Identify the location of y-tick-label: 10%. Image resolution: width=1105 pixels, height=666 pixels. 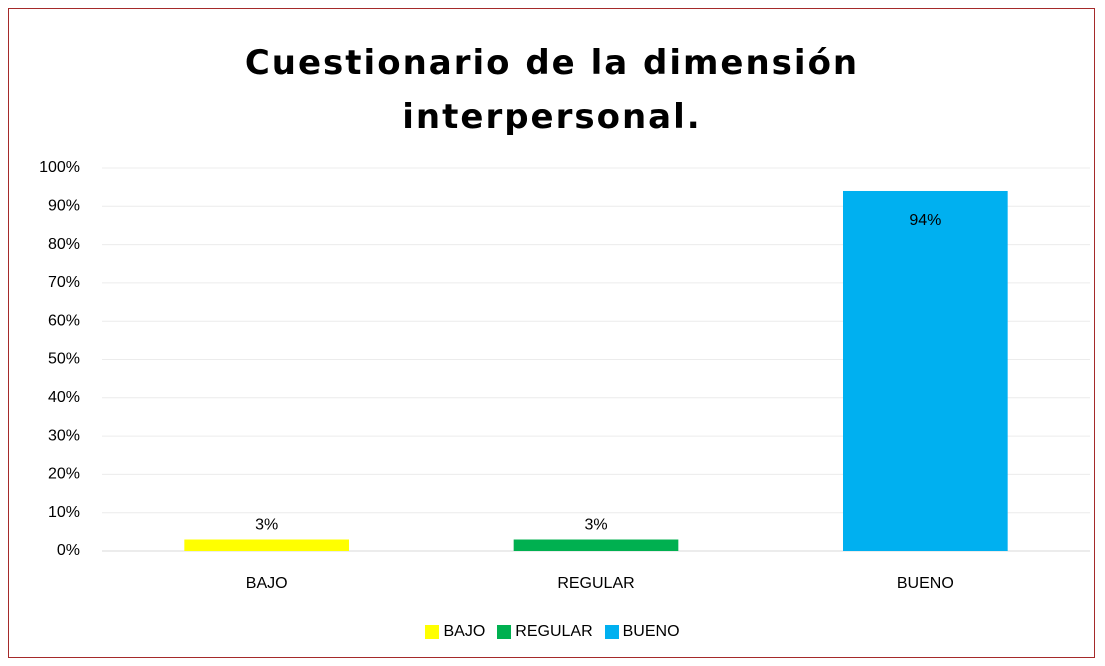
(64, 512).